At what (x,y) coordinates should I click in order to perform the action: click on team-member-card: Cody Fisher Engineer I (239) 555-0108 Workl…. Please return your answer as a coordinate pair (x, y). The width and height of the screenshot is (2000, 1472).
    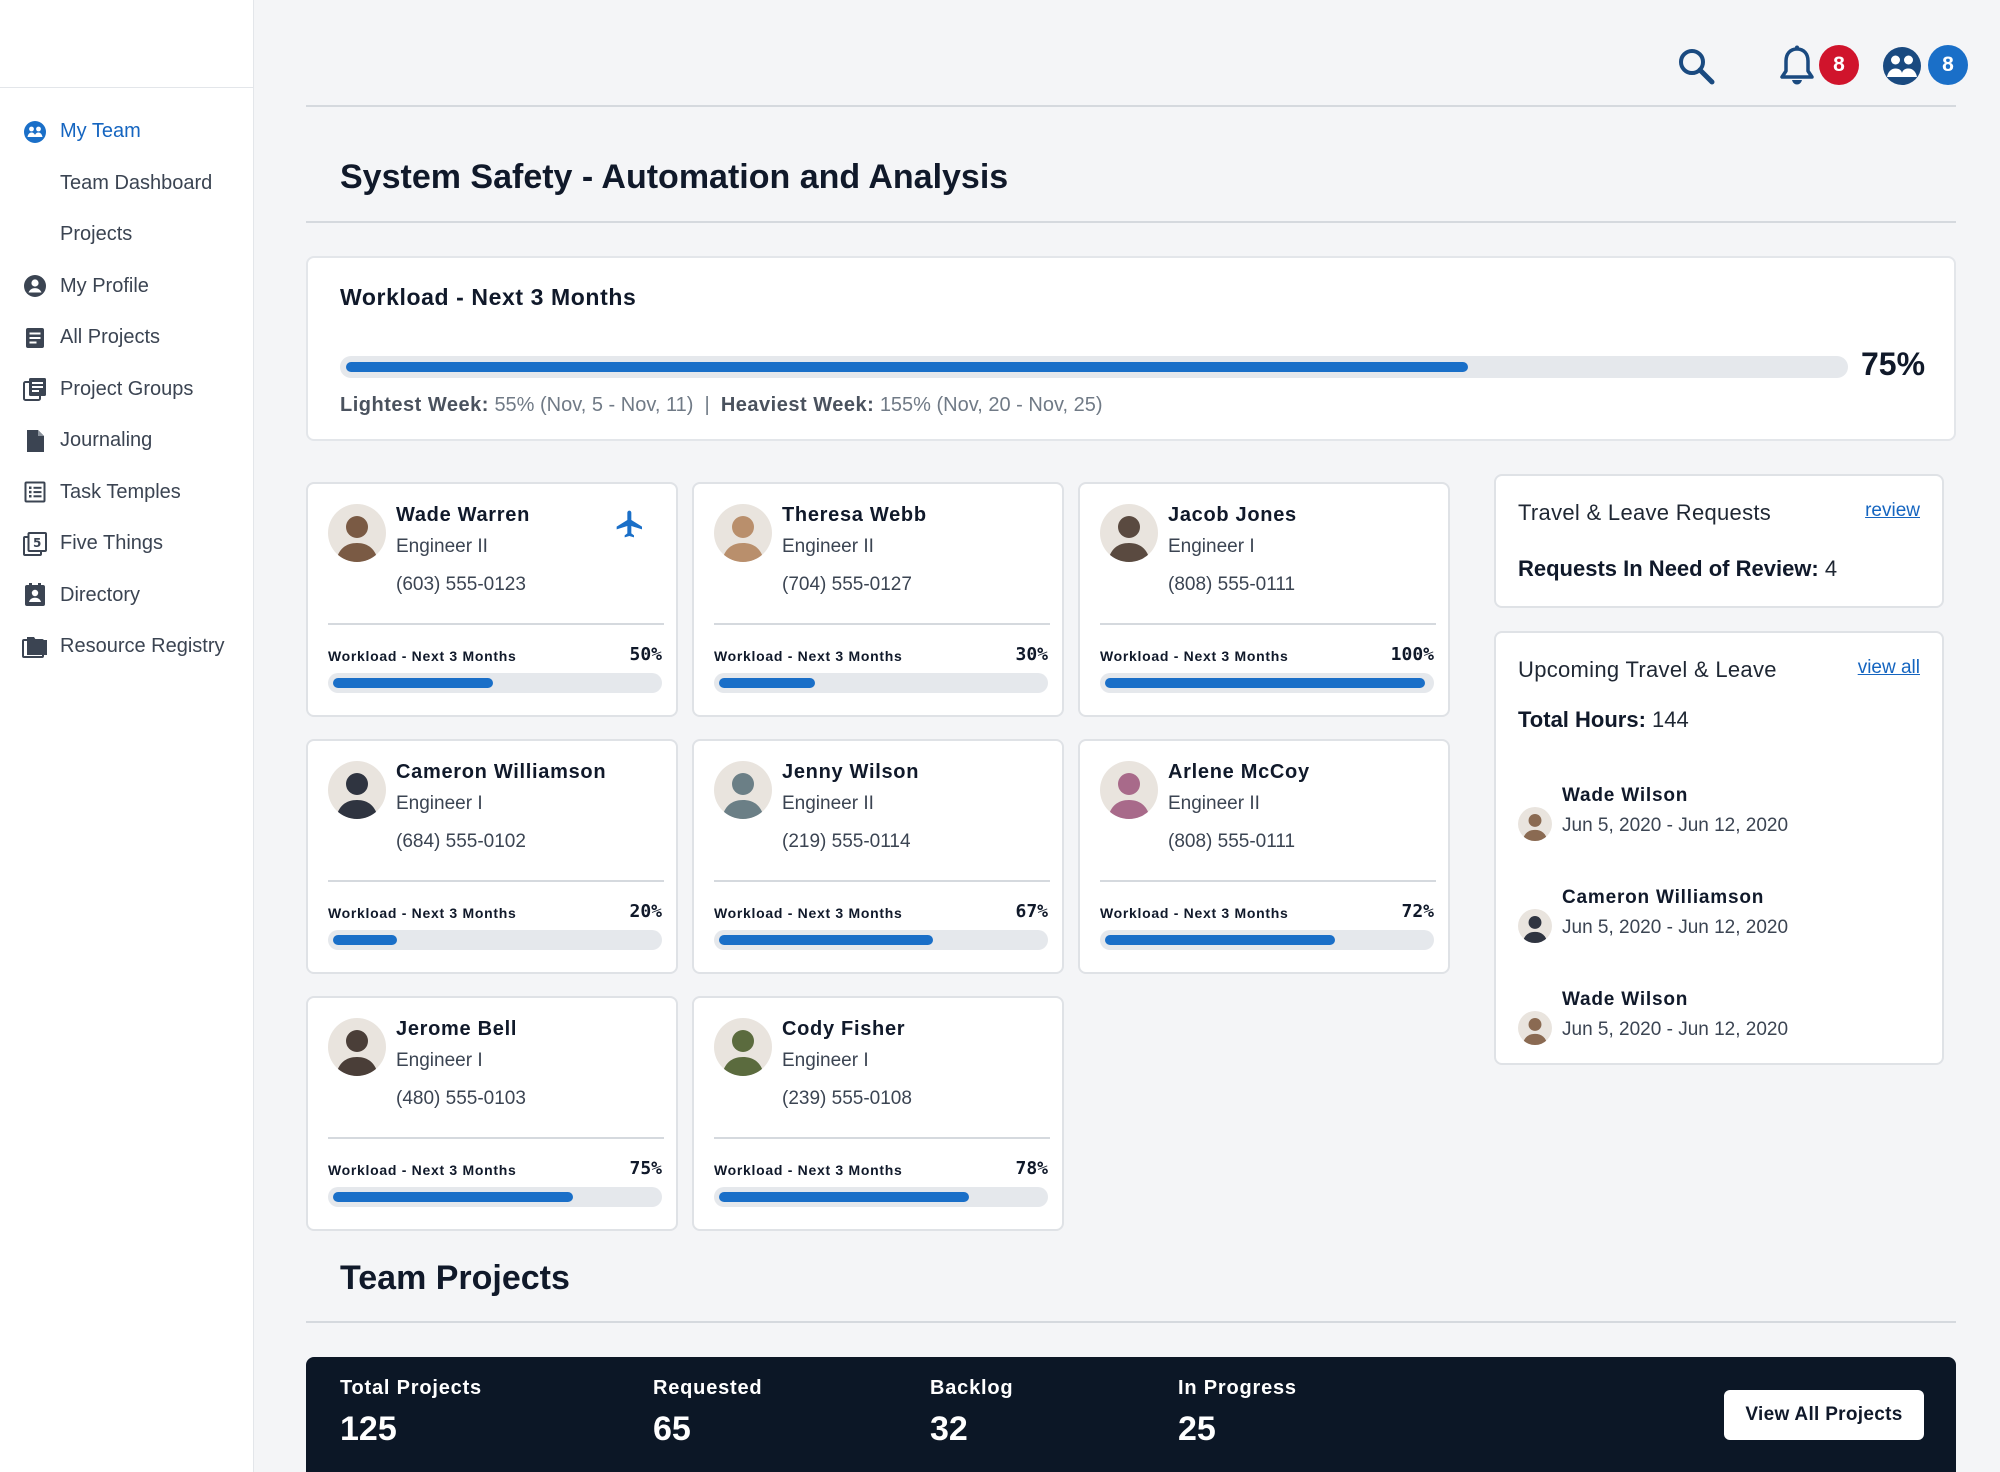
    Looking at the image, I should click on (878, 1113).